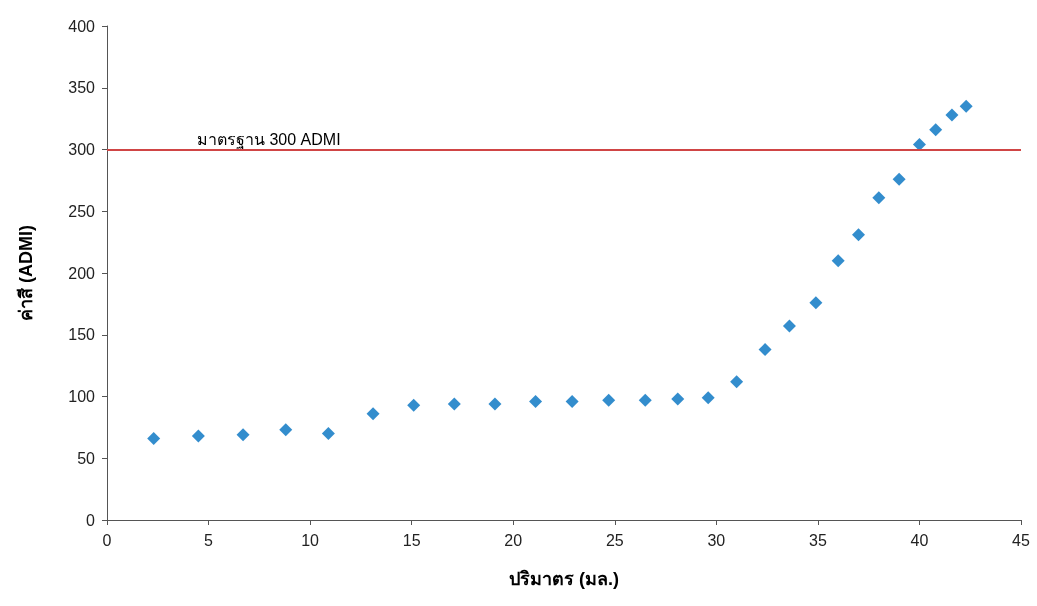 The width and height of the screenshot is (1037, 606). What do you see at coordinates (86, 458) in the screenshot?
I see `y-tick-label: 50` at bounding box center [86, 458].